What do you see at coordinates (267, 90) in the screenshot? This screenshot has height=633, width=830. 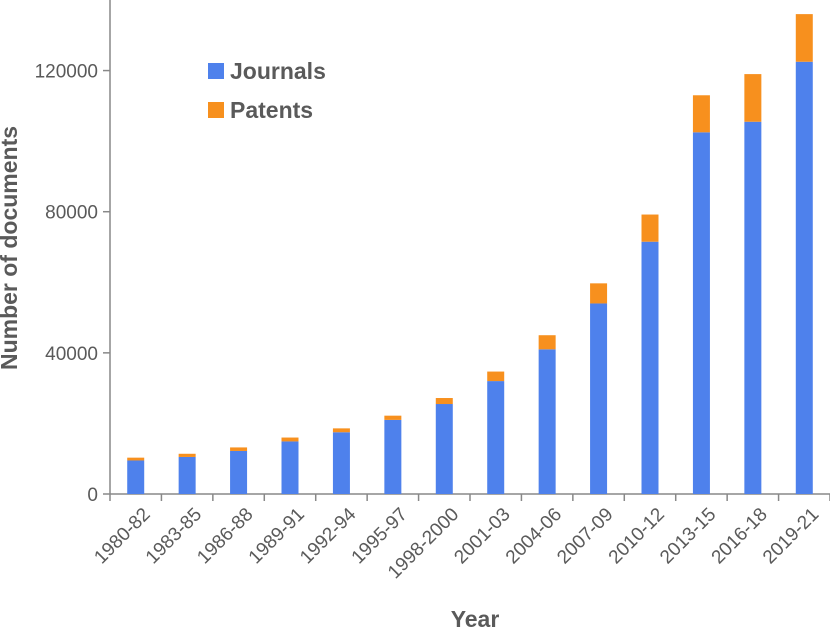 I see `legend: Journals Patents` at bounding box center [267, 90].